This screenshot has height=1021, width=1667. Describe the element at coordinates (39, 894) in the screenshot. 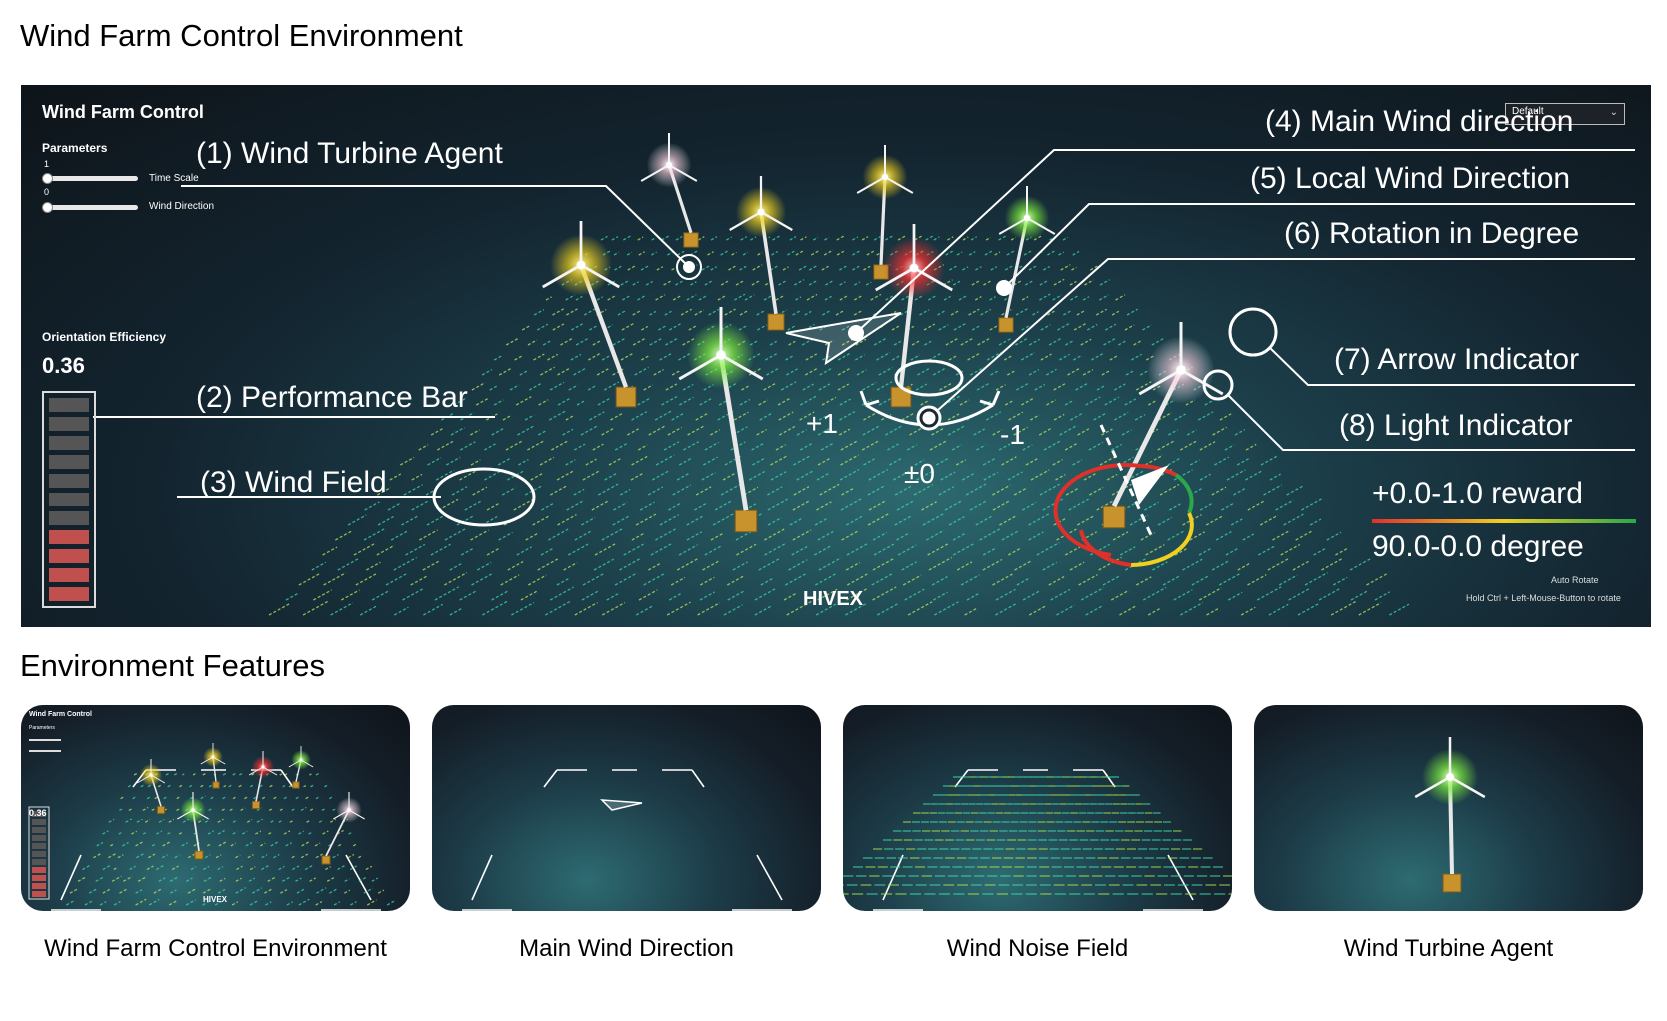

I see `mini-performance-segment` at that location.